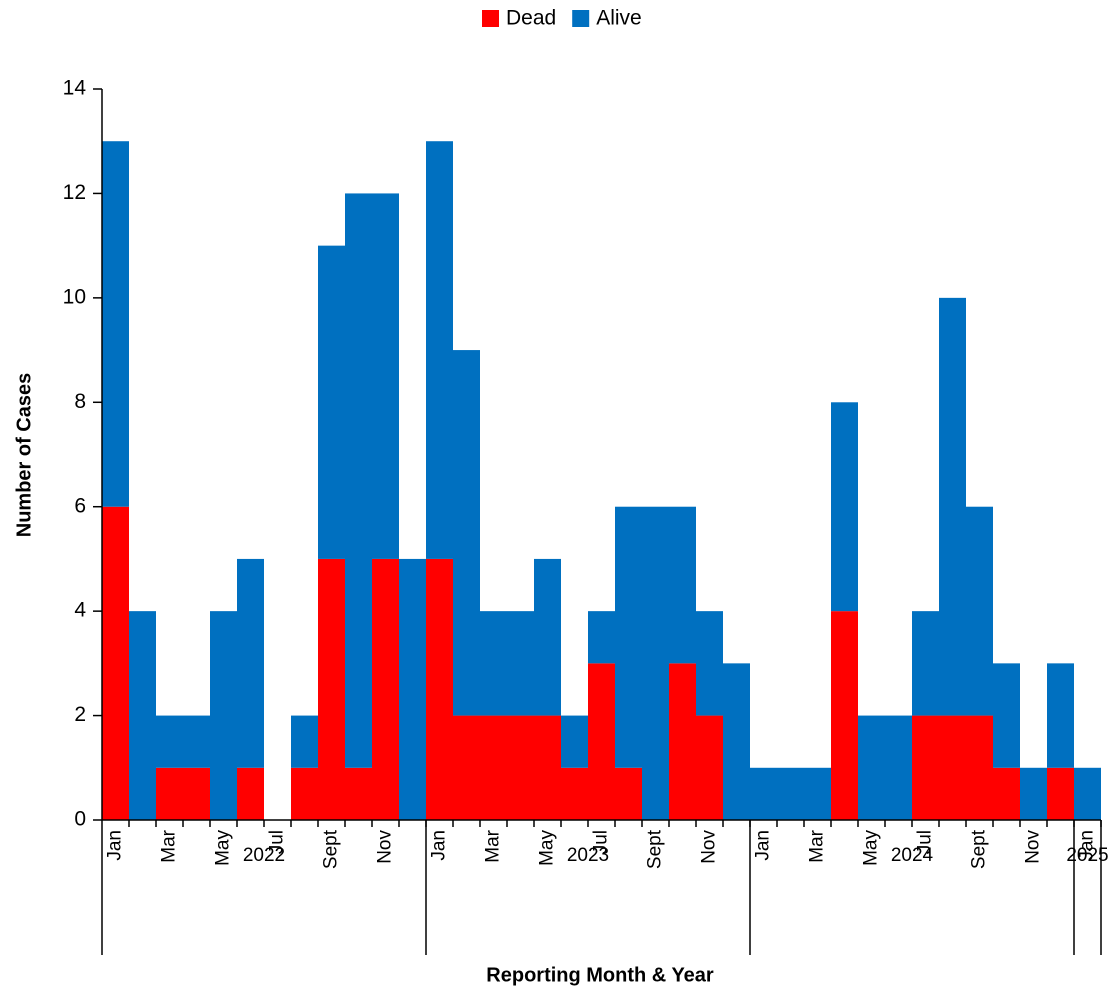 Image resolution: width=1117 pixels, height=994 pixels. What do you see at coordinates (531, 18) in the screenshot?
I see `legend-label: Dead` at bounding box center [531, 18].